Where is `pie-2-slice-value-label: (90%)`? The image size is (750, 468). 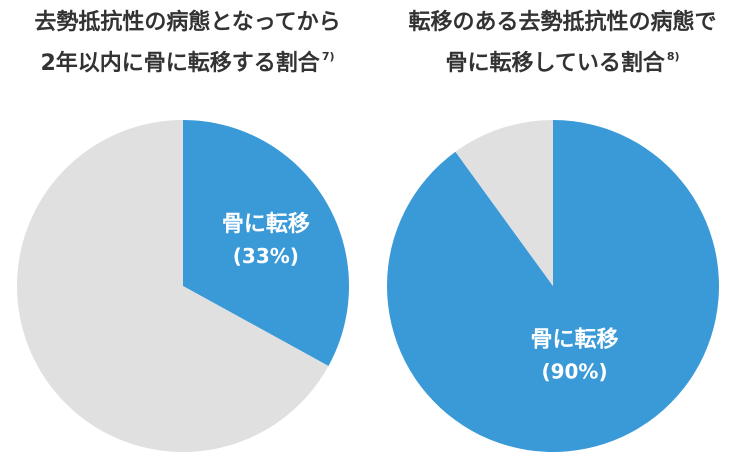
pie-2-slice-value-label: (90%) is located at coordinates (574, 371).